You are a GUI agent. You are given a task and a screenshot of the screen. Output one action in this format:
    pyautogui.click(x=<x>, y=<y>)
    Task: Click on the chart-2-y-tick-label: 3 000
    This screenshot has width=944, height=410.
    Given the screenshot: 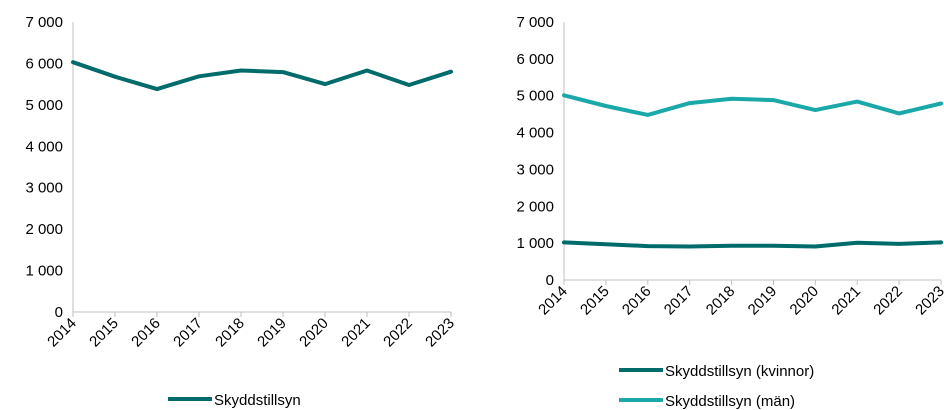 What is the action you would take?
    pyautogui.click(x=535, y=169)
    